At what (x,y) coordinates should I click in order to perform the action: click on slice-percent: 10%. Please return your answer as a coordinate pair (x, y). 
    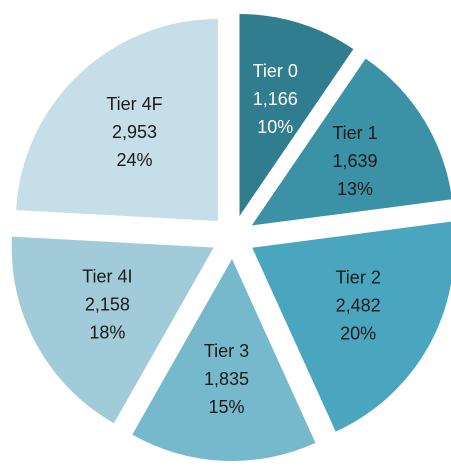
    Looking at the image, I should click on (275, 127).